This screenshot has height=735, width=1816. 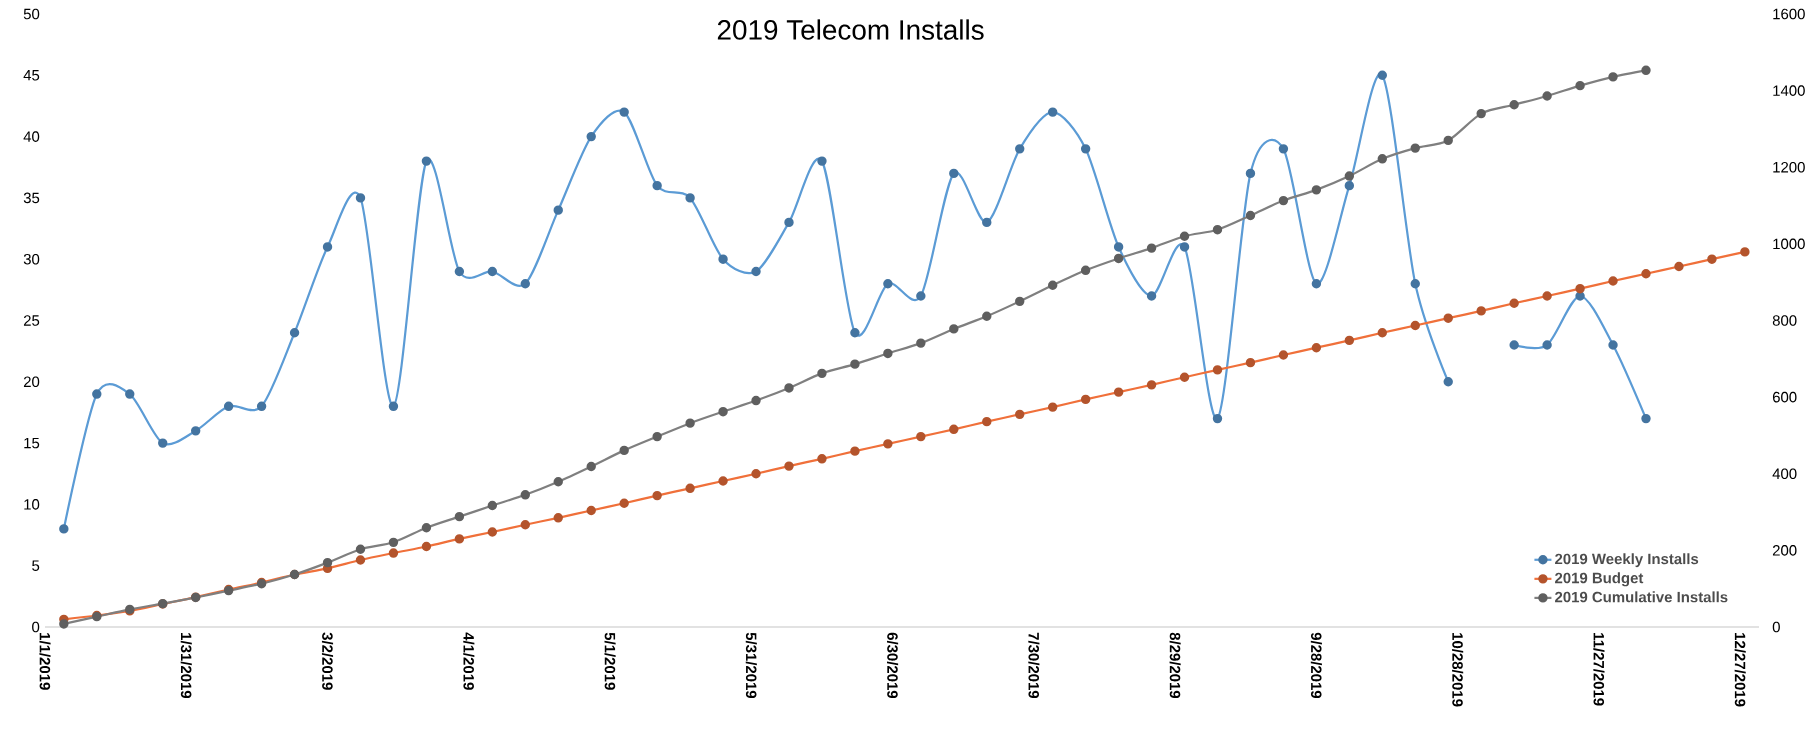 What do you see at coordinates (31, 136) in the screenshot?
I see `y-tick-label: 40` at bounding box center [31, 136].